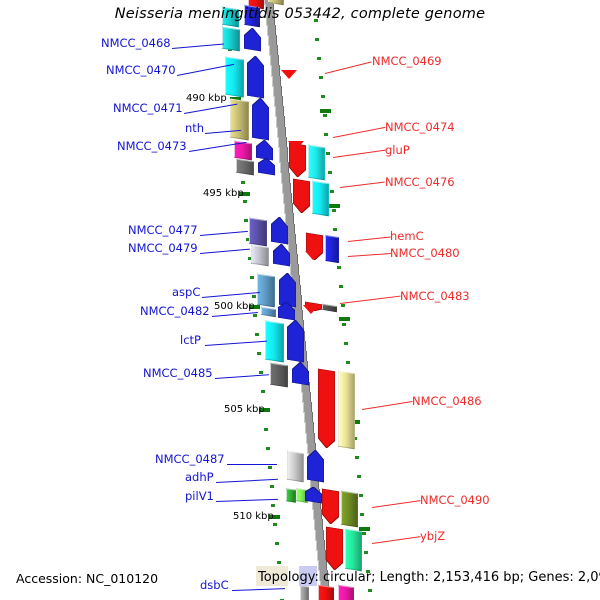 Image resolution: width=600 pixels, height=600 pixels. Describe the element at coordinates (199, 496) in the screenshot. I see `gene-label-left: pilV1` at that location.